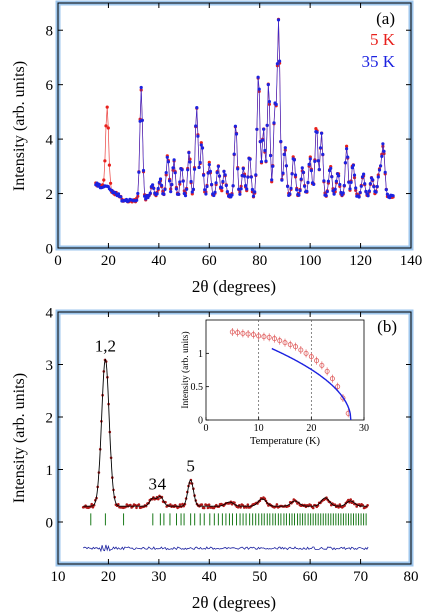 The height and width of the screenshot is (616, 436). I want to click on panel-a-y-tick-label: 2, so click(50, 195).